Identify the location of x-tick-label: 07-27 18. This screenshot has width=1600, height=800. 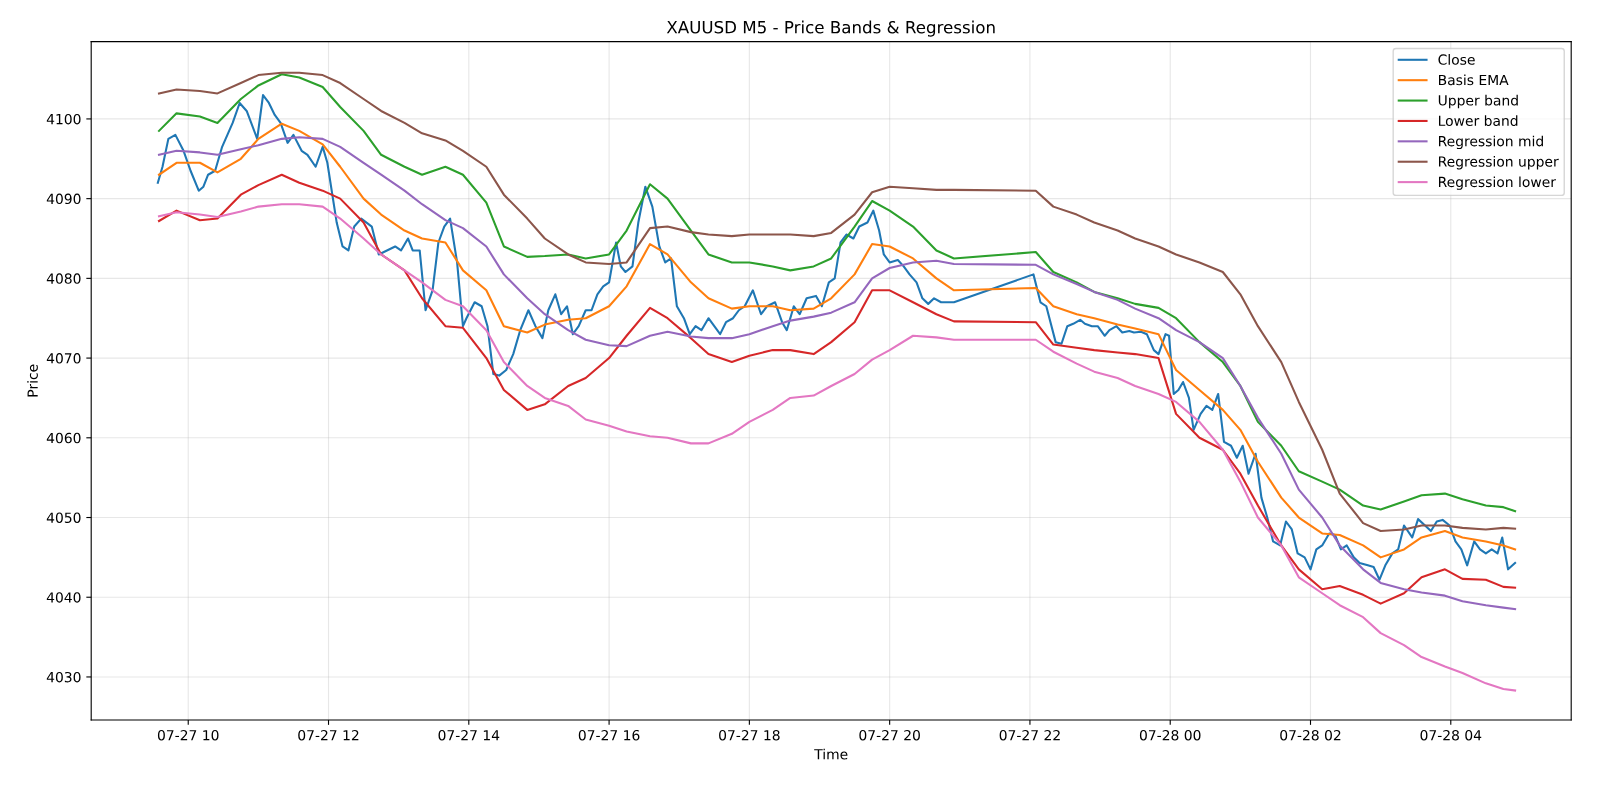
(749, 735).